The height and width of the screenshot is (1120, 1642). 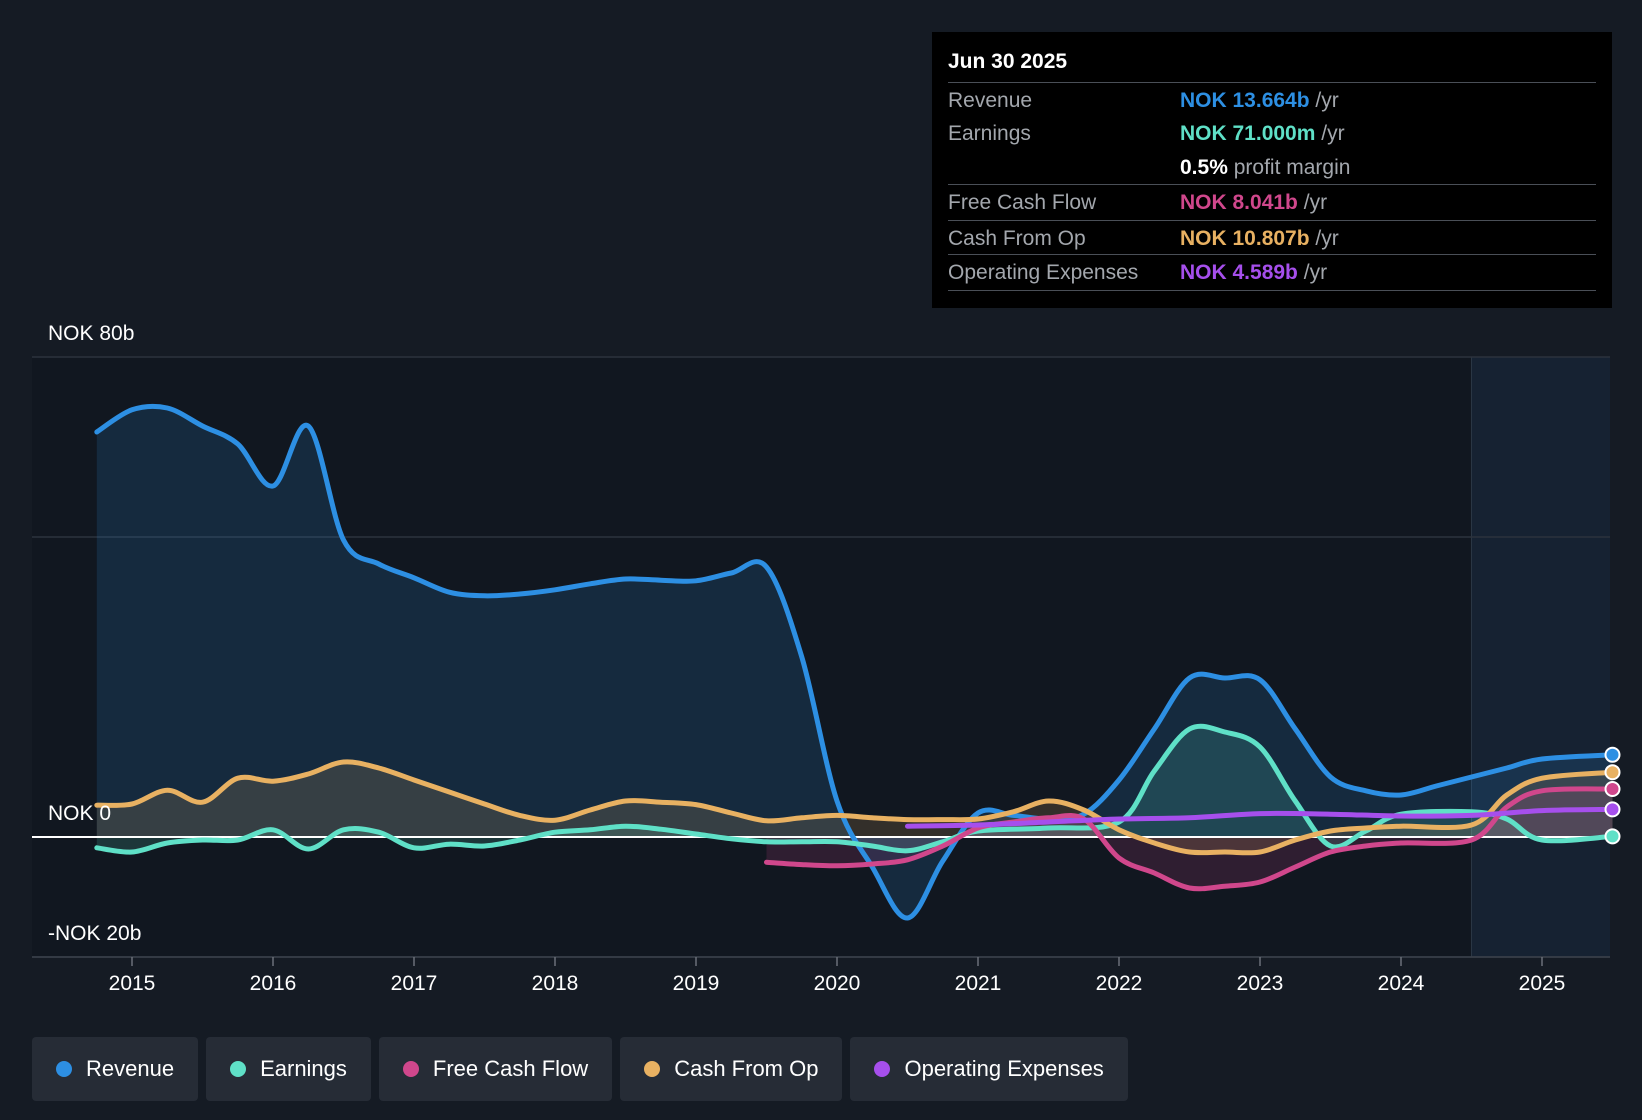 I want to click on tooltip-value: 0.5%, so click(x=1204, y=167).